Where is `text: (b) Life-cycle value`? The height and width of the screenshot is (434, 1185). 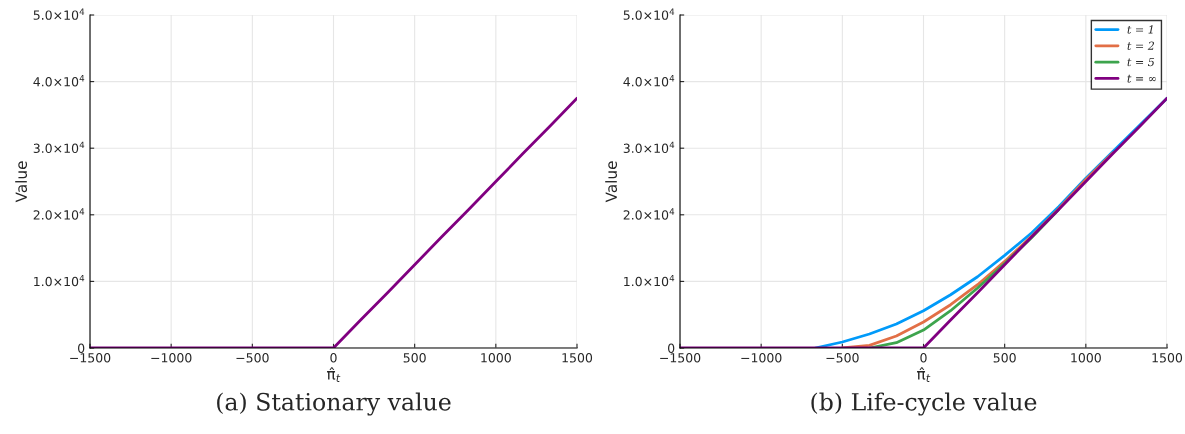 text: (b) Life-cycle value is located at coordinates (924, 404).